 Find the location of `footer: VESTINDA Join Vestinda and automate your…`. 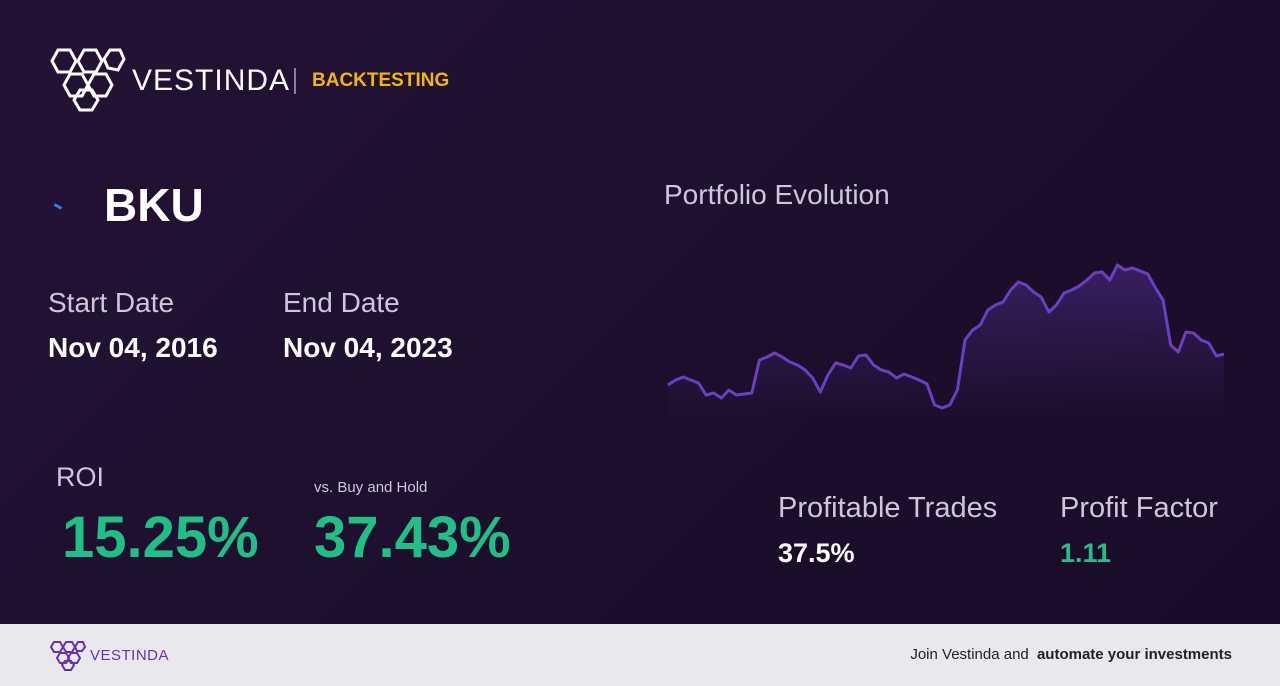

footer: VESTINDA Join Vestinda and automate your… is located at coordinates (640, 655).